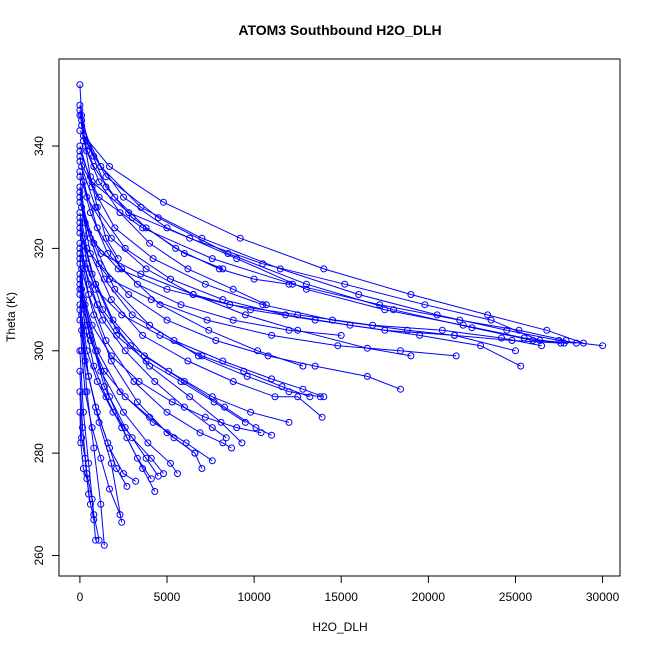 Image resolution: width=650 pixels, height=650 pixels. I want to click on x-tick-label: 5000, so click(167, 597).